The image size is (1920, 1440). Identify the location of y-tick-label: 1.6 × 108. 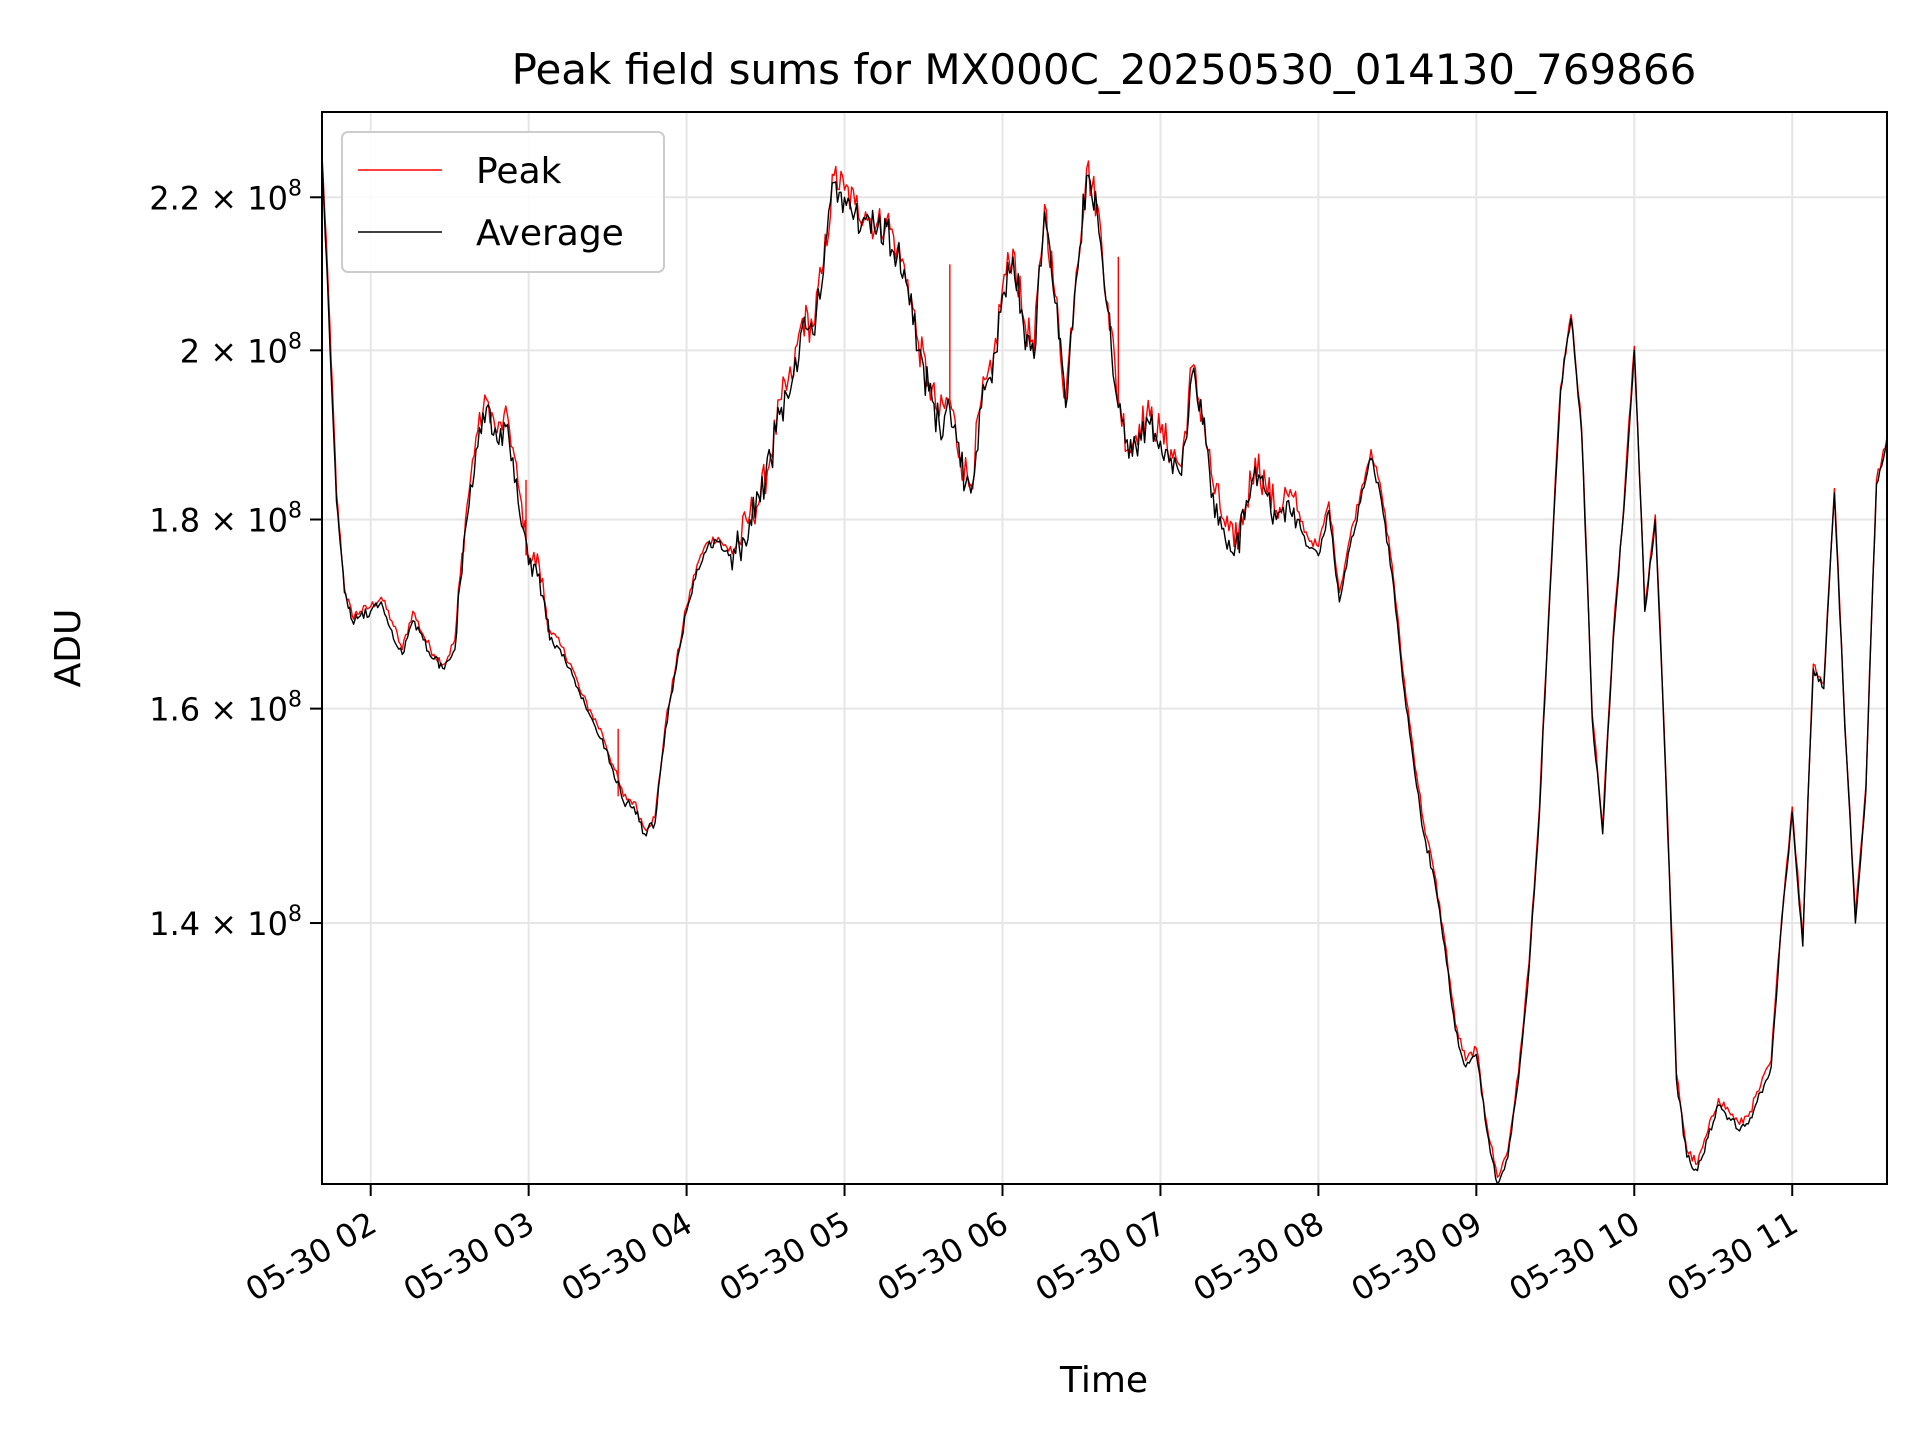
(225, 708).